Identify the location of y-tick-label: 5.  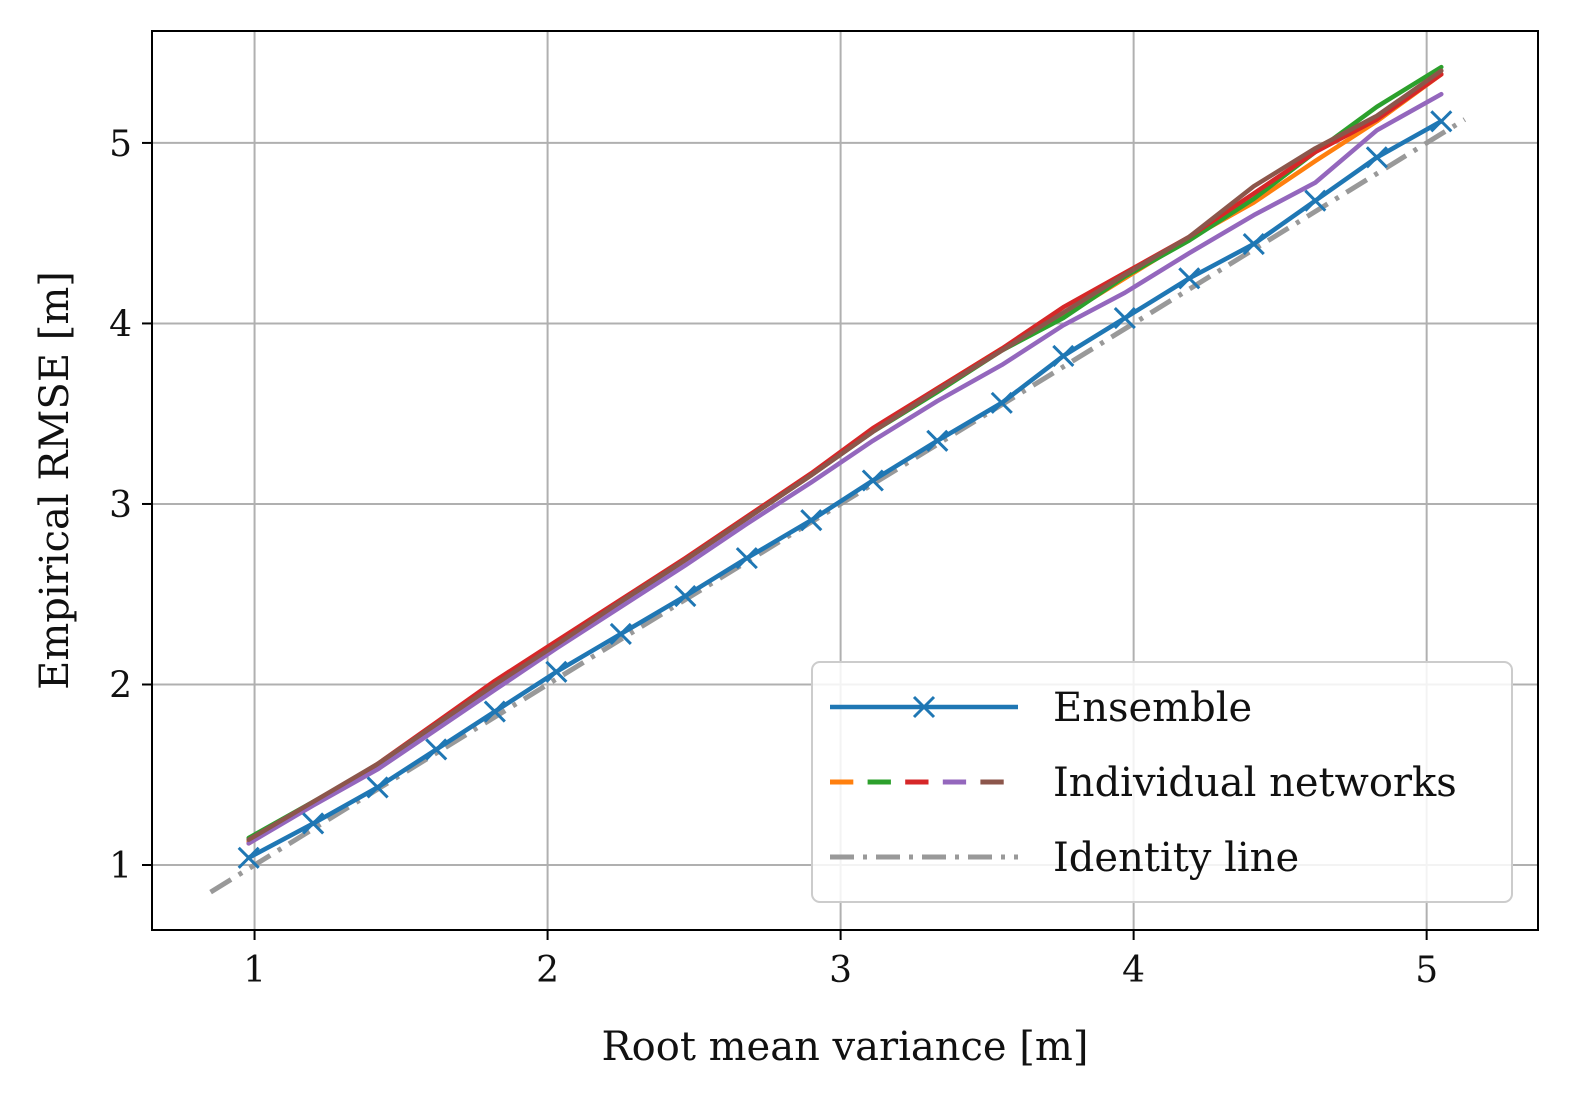
(120, 144).